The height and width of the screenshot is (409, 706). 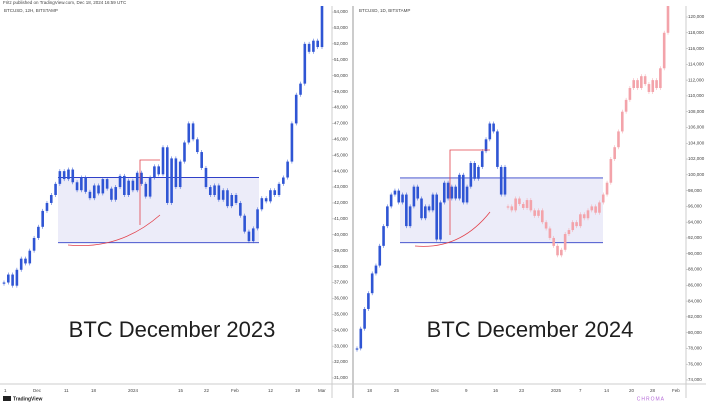 I want to click on y-tick-label: 38,000, so click(x=341, y=266).